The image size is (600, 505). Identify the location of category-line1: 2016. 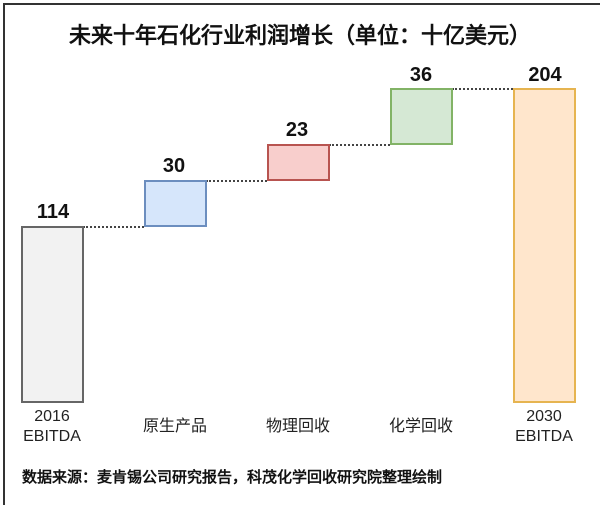
(52, 416).